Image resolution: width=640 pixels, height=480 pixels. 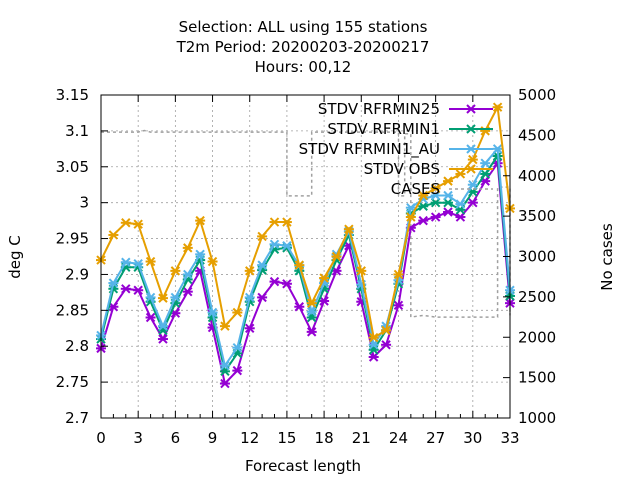 What do you see at coordinates (72, 310) in the screenshot?
I see `y-tick-label: 2.85` at bounding box center [72, 310].